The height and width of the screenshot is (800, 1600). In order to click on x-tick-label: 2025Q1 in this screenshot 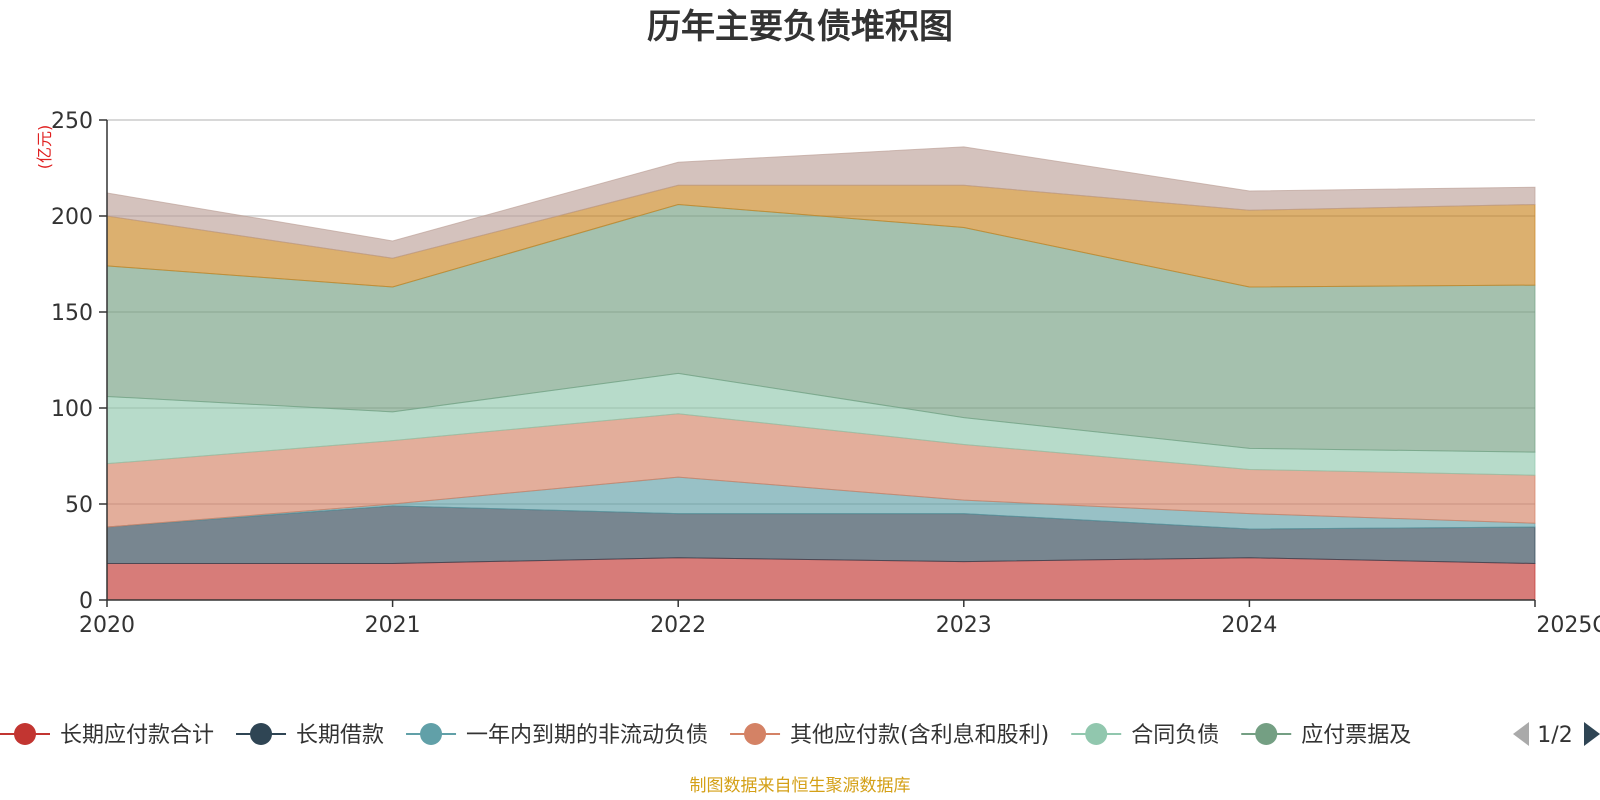, I will do `click(1568, 625)`.